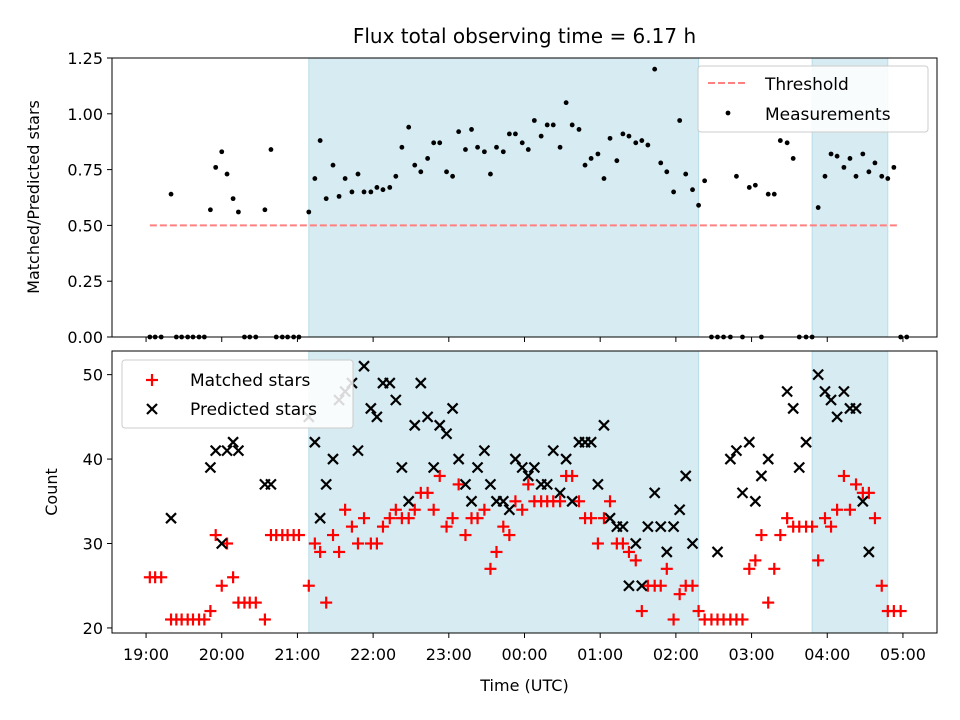 The width and height of the screenshot is (960, 720). What do you see at coordinates (524, 339) in the screenshot?
I see `ratio-x-ticks` at bounding box center [524, 339].